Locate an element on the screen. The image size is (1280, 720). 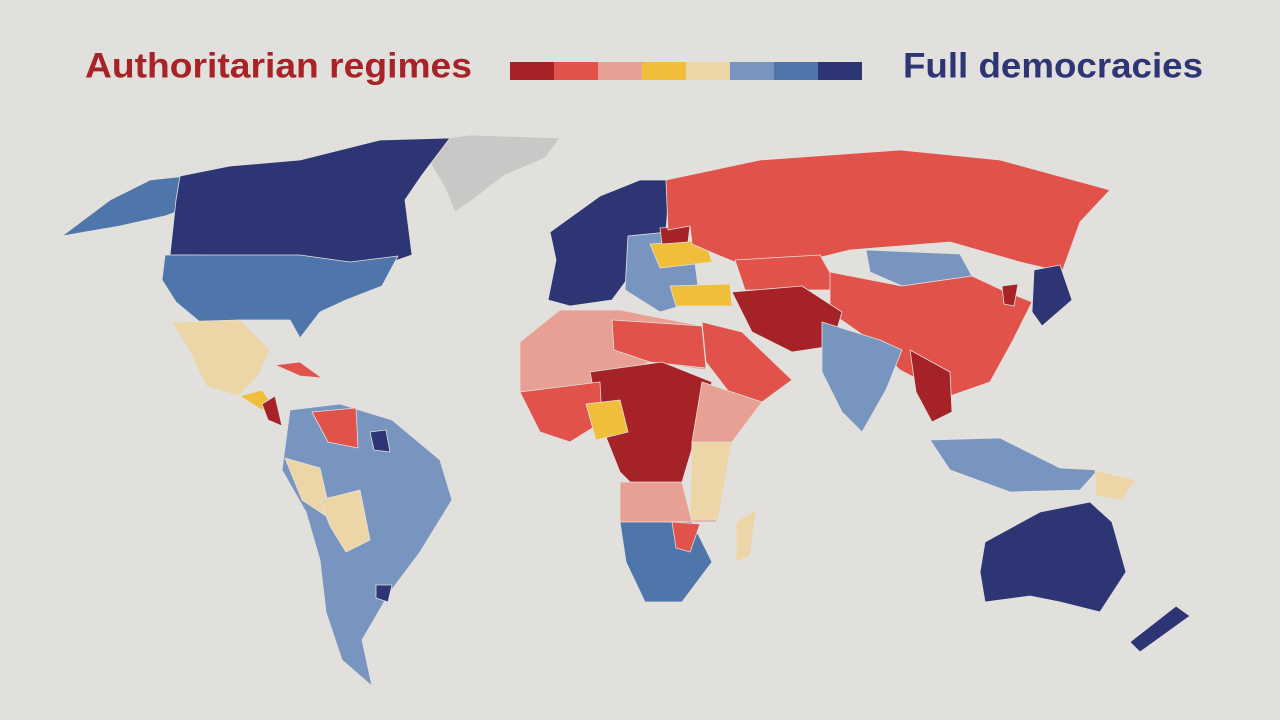
cuba is located at coordinates (298, 370).